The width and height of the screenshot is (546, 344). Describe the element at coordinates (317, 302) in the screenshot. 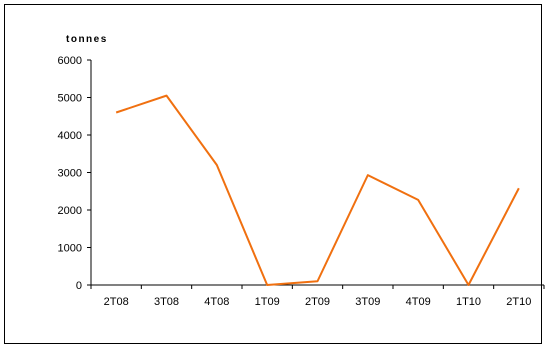

I see `x-tick-label: 2T09` at that location.